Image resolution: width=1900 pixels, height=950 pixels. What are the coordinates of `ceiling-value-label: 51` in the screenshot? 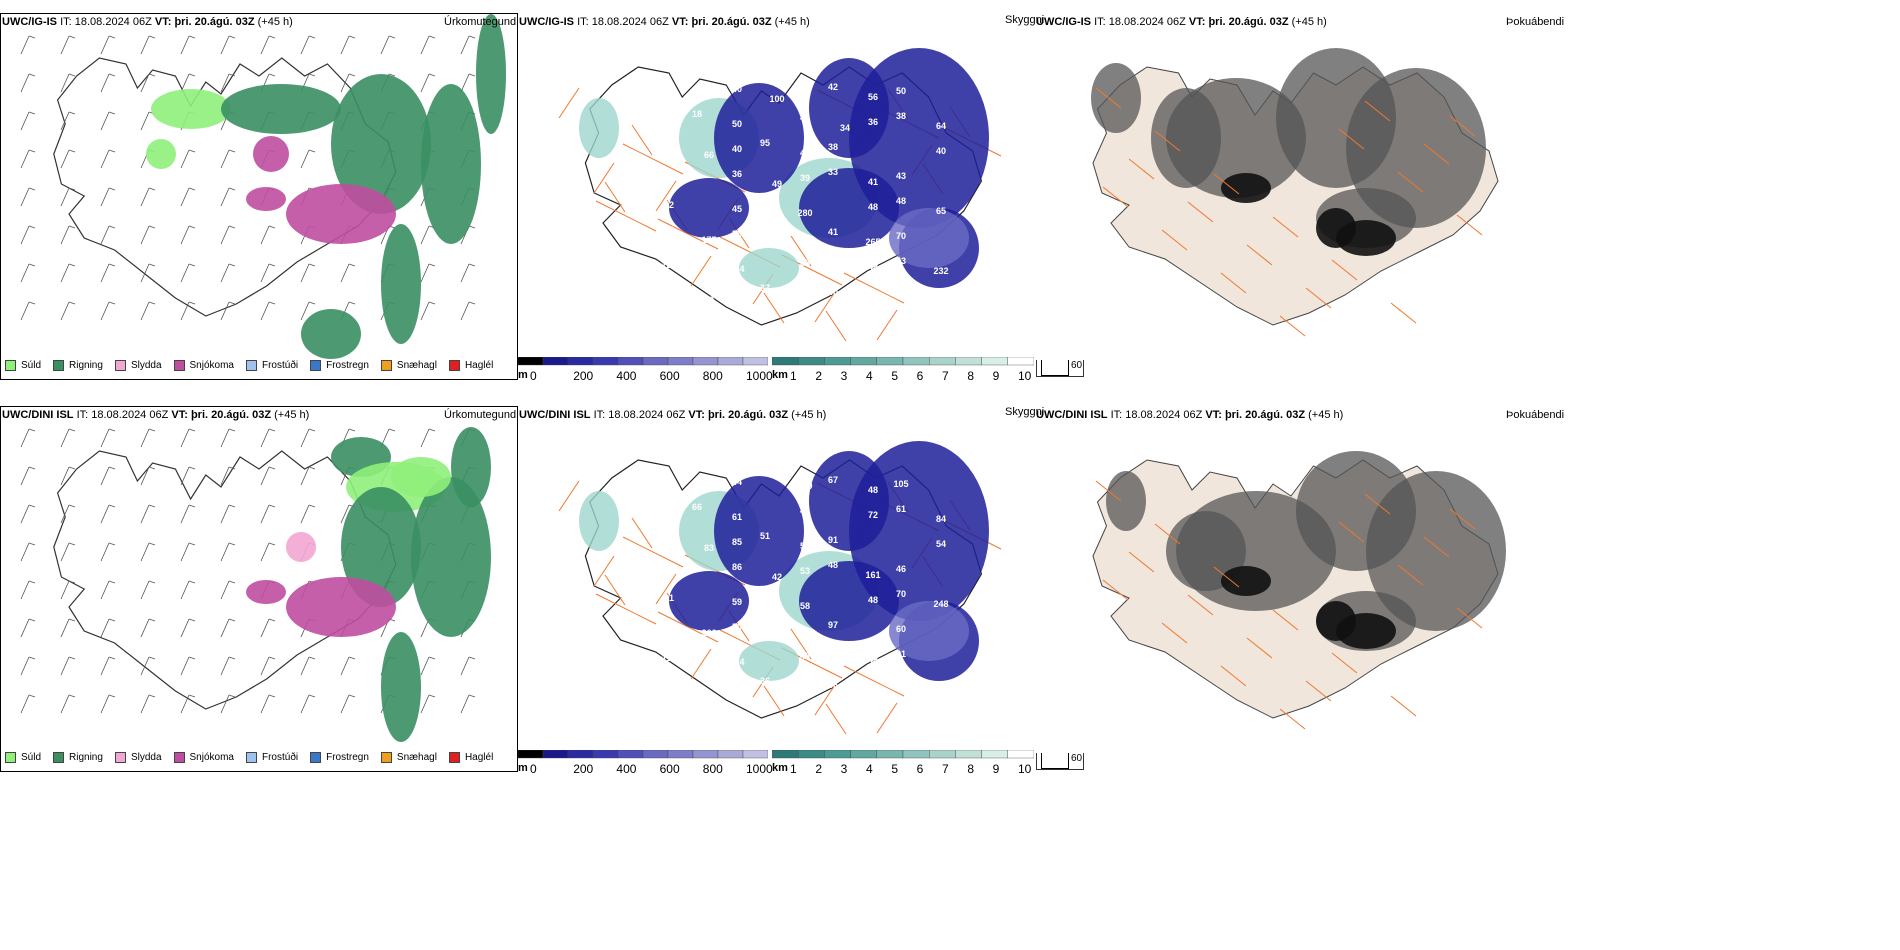 It's located at (765, 536).